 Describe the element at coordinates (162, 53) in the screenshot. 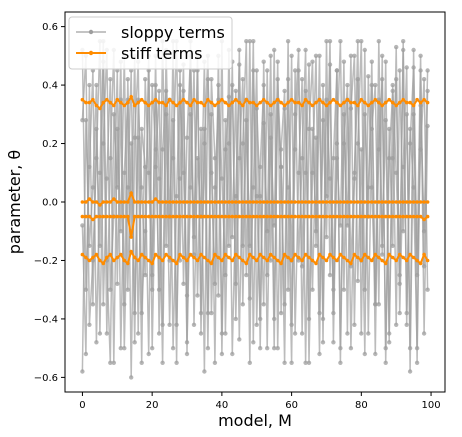

I see `legend-label: stiff terms` at that location.